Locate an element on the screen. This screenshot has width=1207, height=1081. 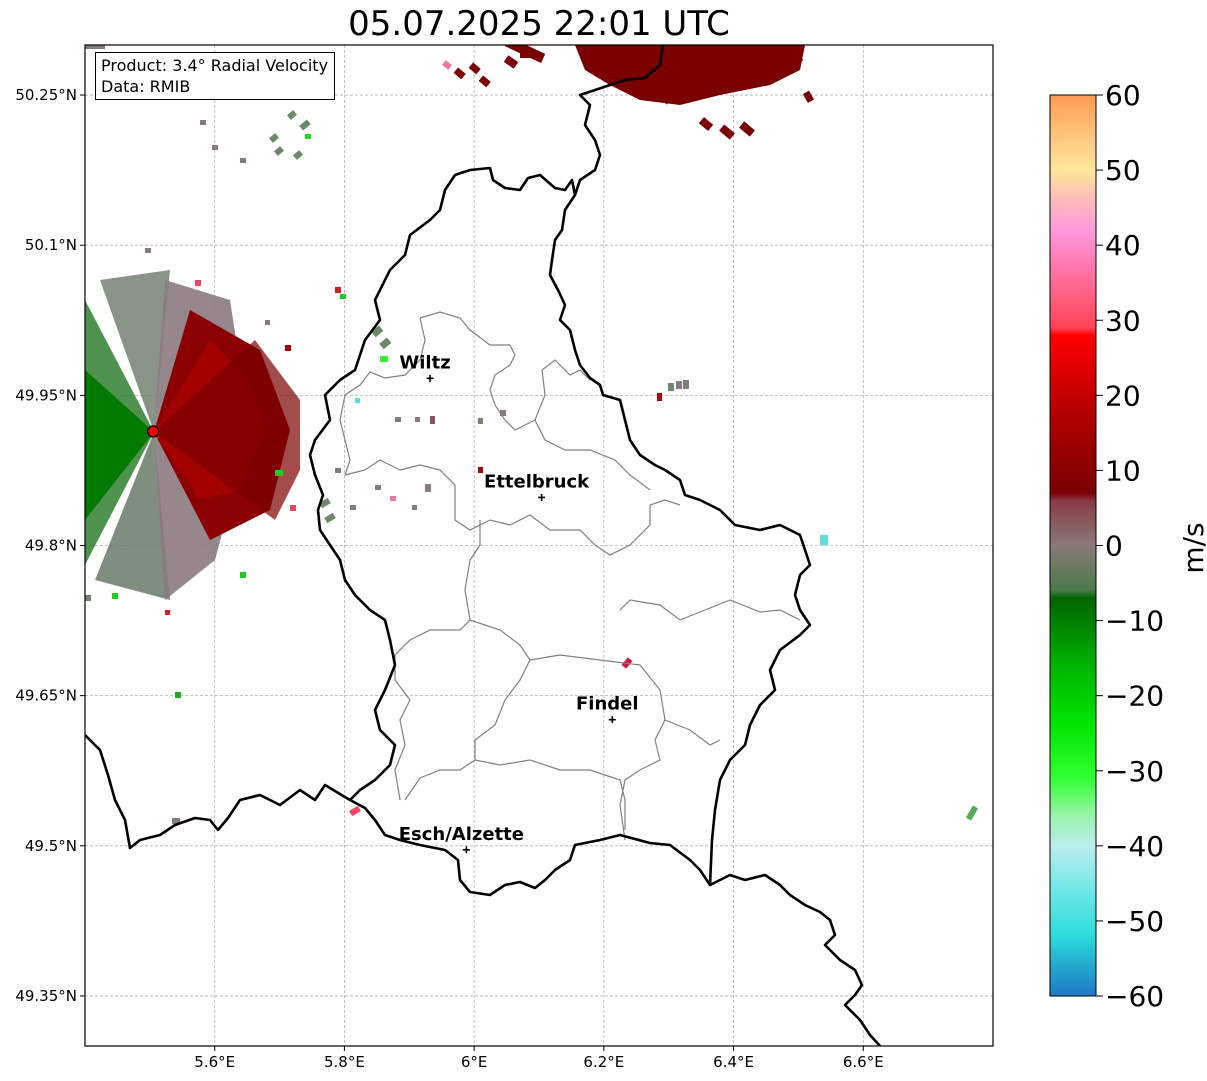
x-tick-label: 6°E is located at coordinates (474, 1062).